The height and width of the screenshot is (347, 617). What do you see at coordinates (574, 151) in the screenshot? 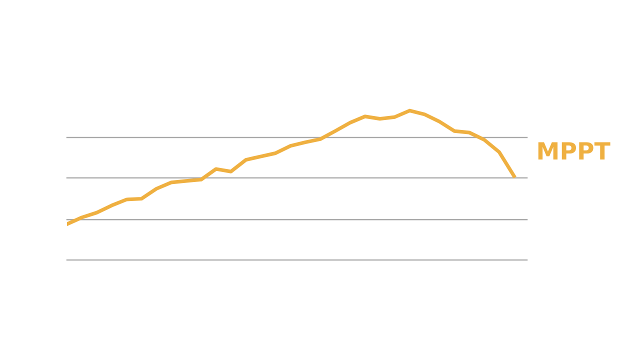
I see `series-label: MPPT` at bounding box center [574, 151].